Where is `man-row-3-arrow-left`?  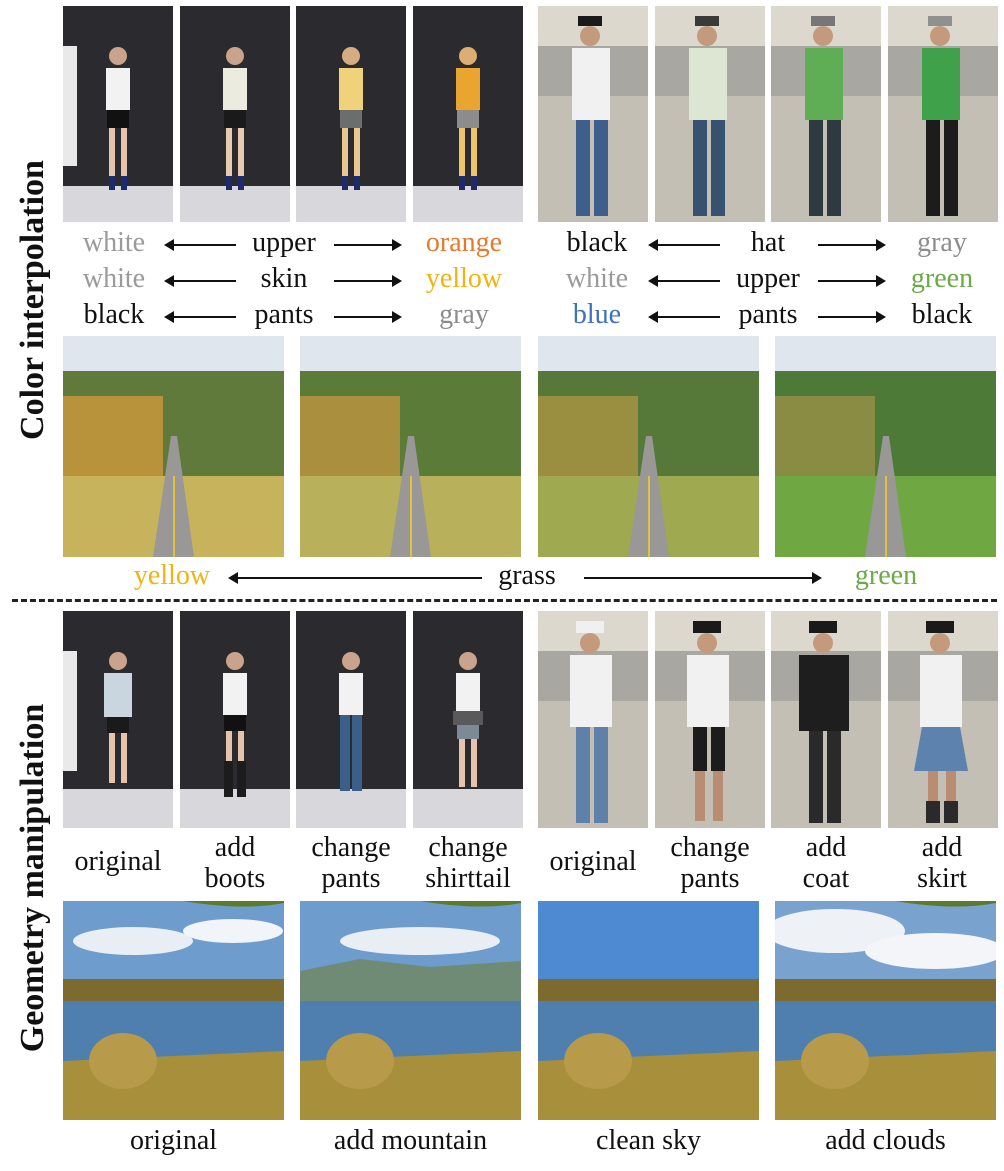
man-row-3-arrow-left is located at coordinates (684, 317).